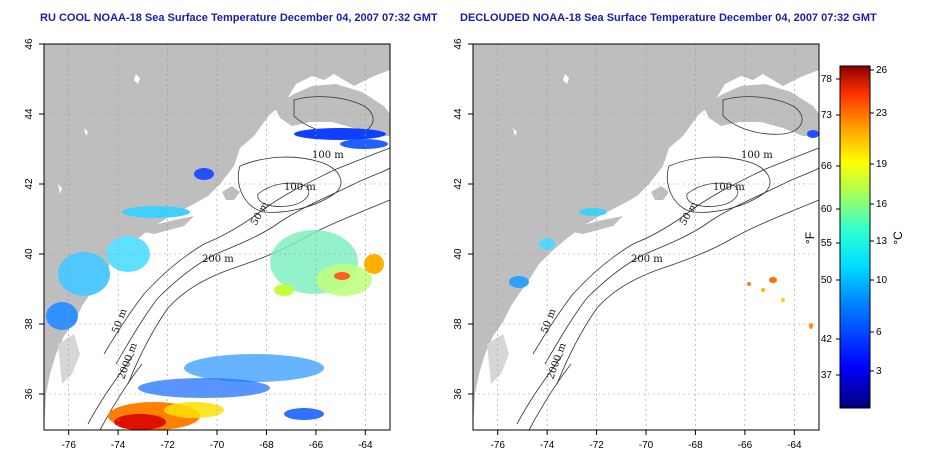 The height and width of the screenshot is (475, 950). I want to click on fahrenheit-tick-label: 37, so click(827, 375).